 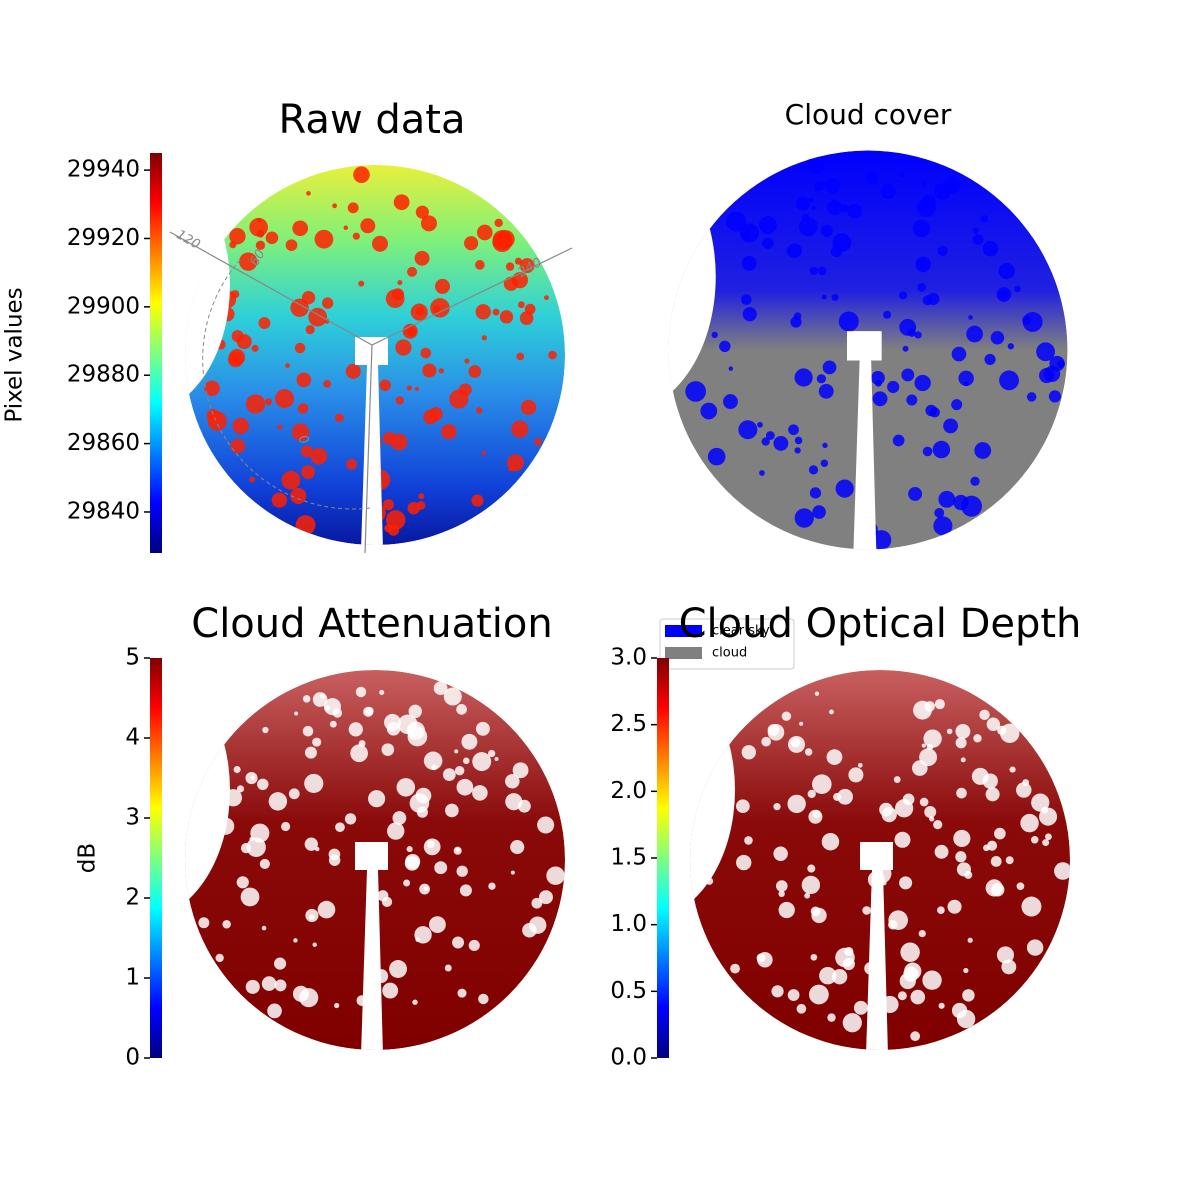 I want to click on sky-content, so click(x=880, y=860).